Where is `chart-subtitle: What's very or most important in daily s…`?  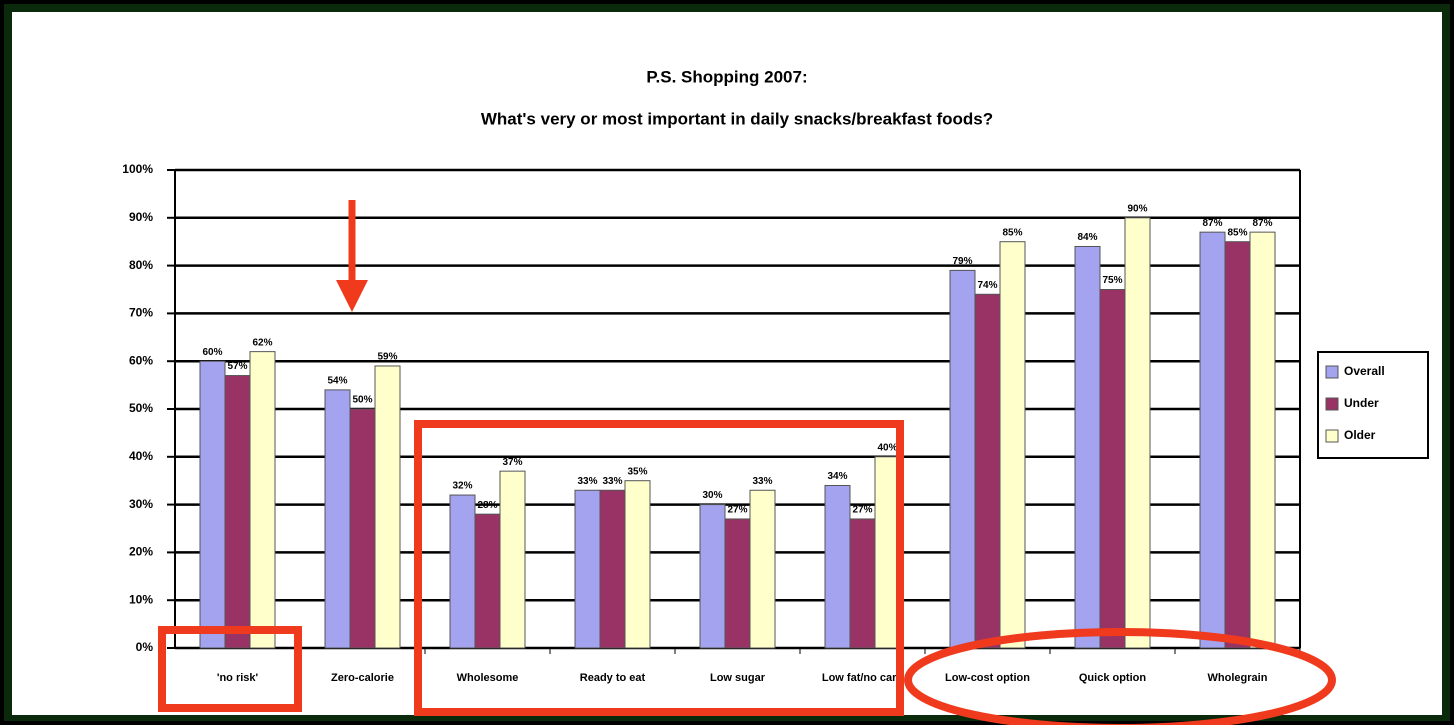
chart-subtitle: What's very or most important in daily s… is located at coordinates (737, 118).